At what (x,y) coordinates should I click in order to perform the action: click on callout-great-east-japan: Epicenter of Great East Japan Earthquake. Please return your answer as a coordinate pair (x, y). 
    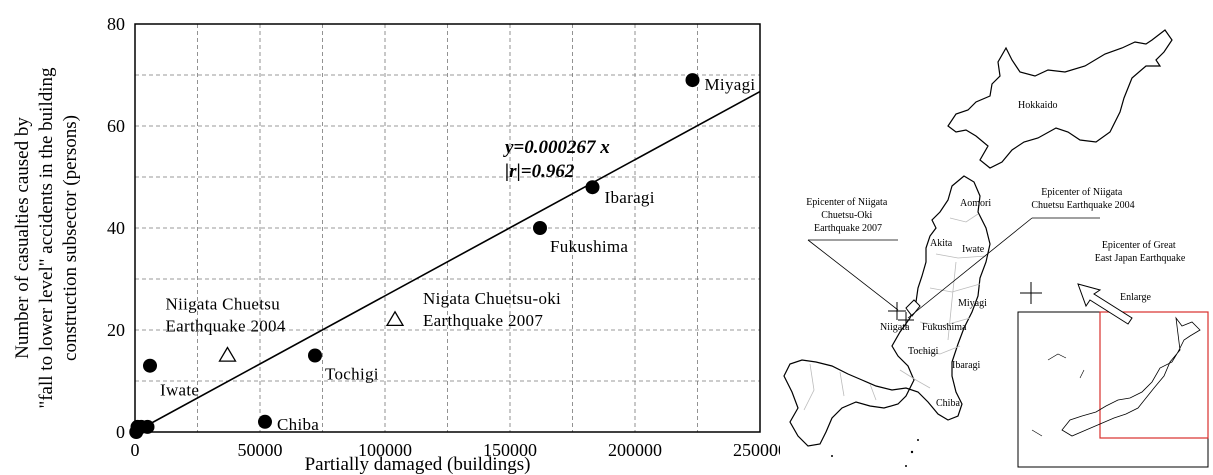
    Looking at the image, I should click on (1140, 252).